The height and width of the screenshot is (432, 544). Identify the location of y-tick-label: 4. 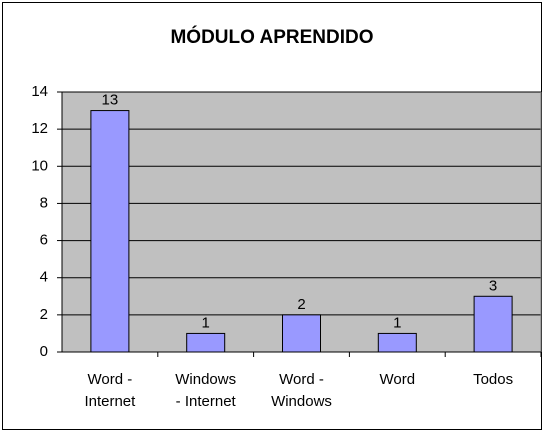
(44, 277).